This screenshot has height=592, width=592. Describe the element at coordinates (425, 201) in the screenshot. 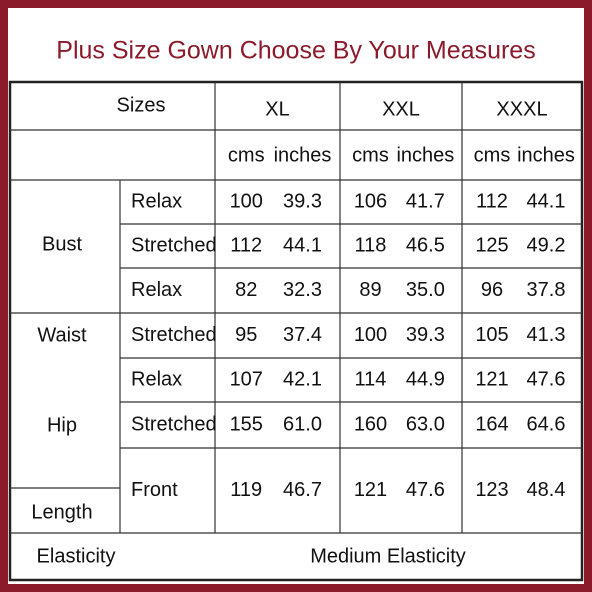

I see `cell-value: 41.7` at that location.